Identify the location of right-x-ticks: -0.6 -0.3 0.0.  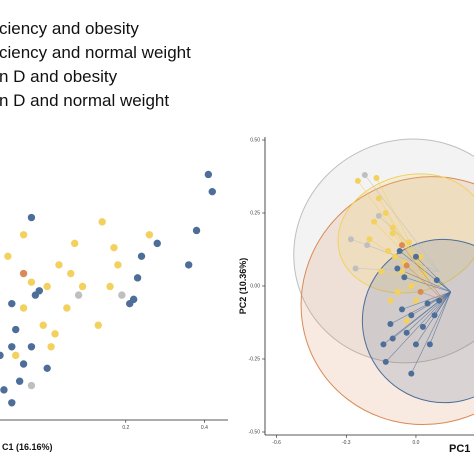
(346, 440).